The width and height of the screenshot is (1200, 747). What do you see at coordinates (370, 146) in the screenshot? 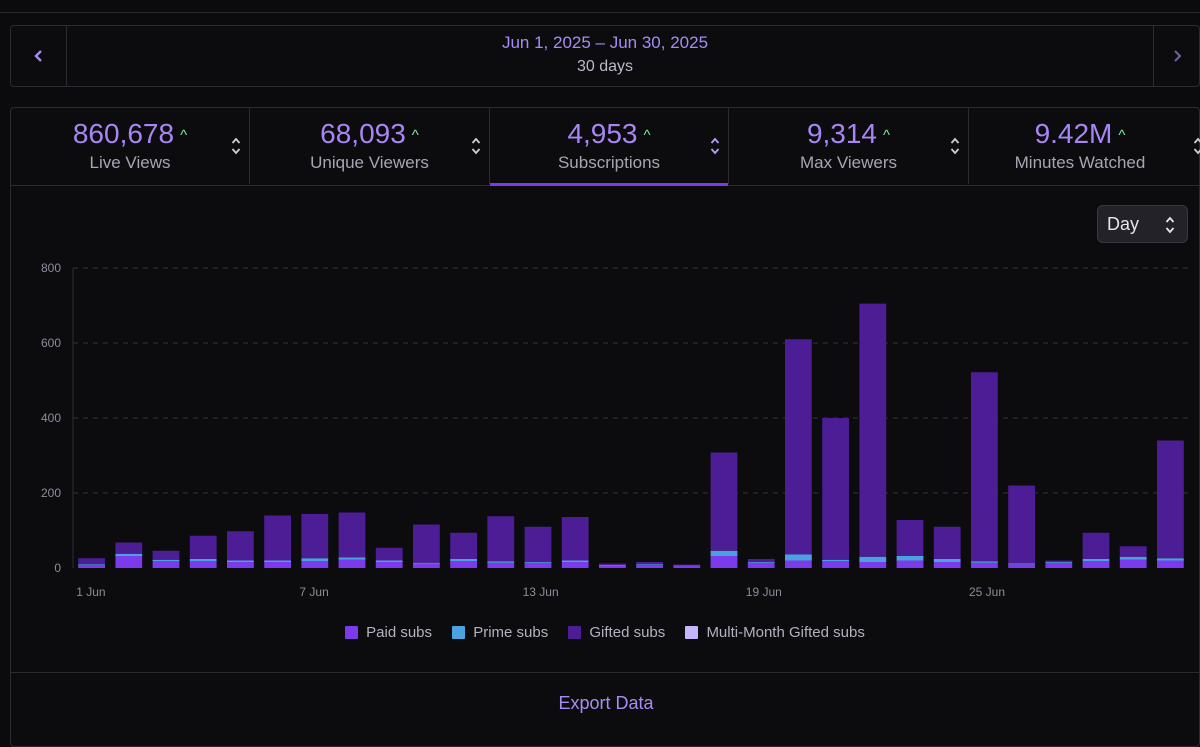
I see `stat-unique-viewers: 68,093 ^ Unique Viewers` at bounding box center [370, 146].